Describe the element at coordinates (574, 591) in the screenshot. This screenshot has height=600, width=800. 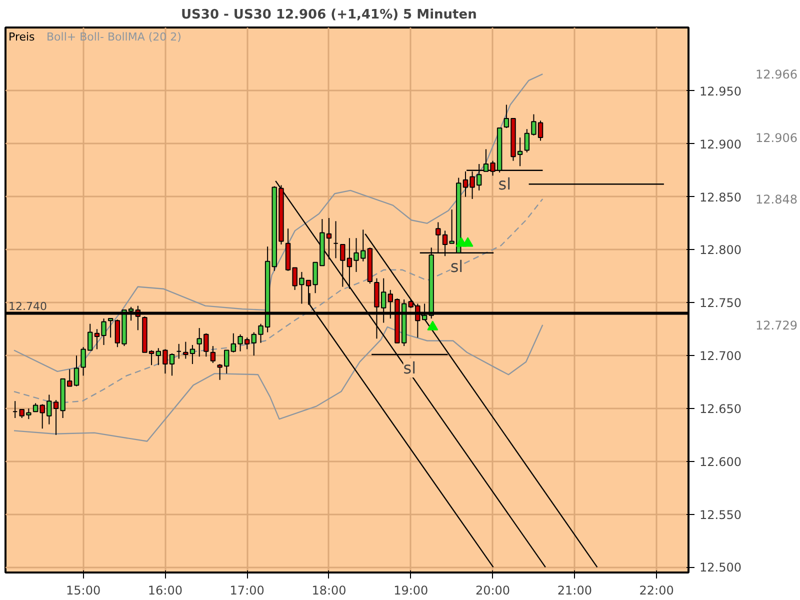
I see `x-tick-label: 21:00` at that location.